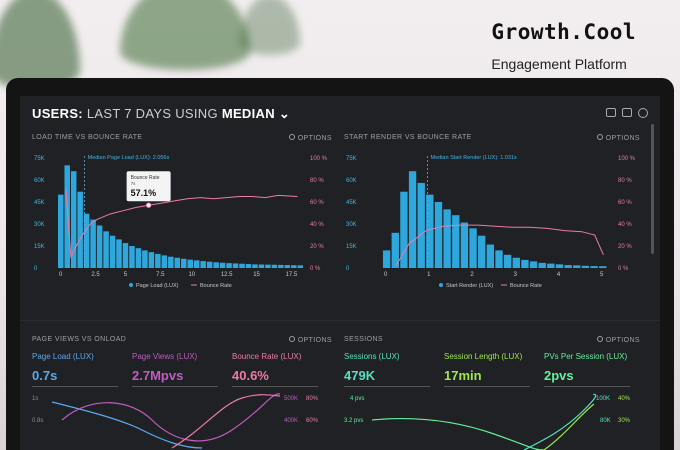  What do you see at coordinates (36, 269) in the screenshot?
I see `y-tick-label: 0` at bounding box center [36, 269].